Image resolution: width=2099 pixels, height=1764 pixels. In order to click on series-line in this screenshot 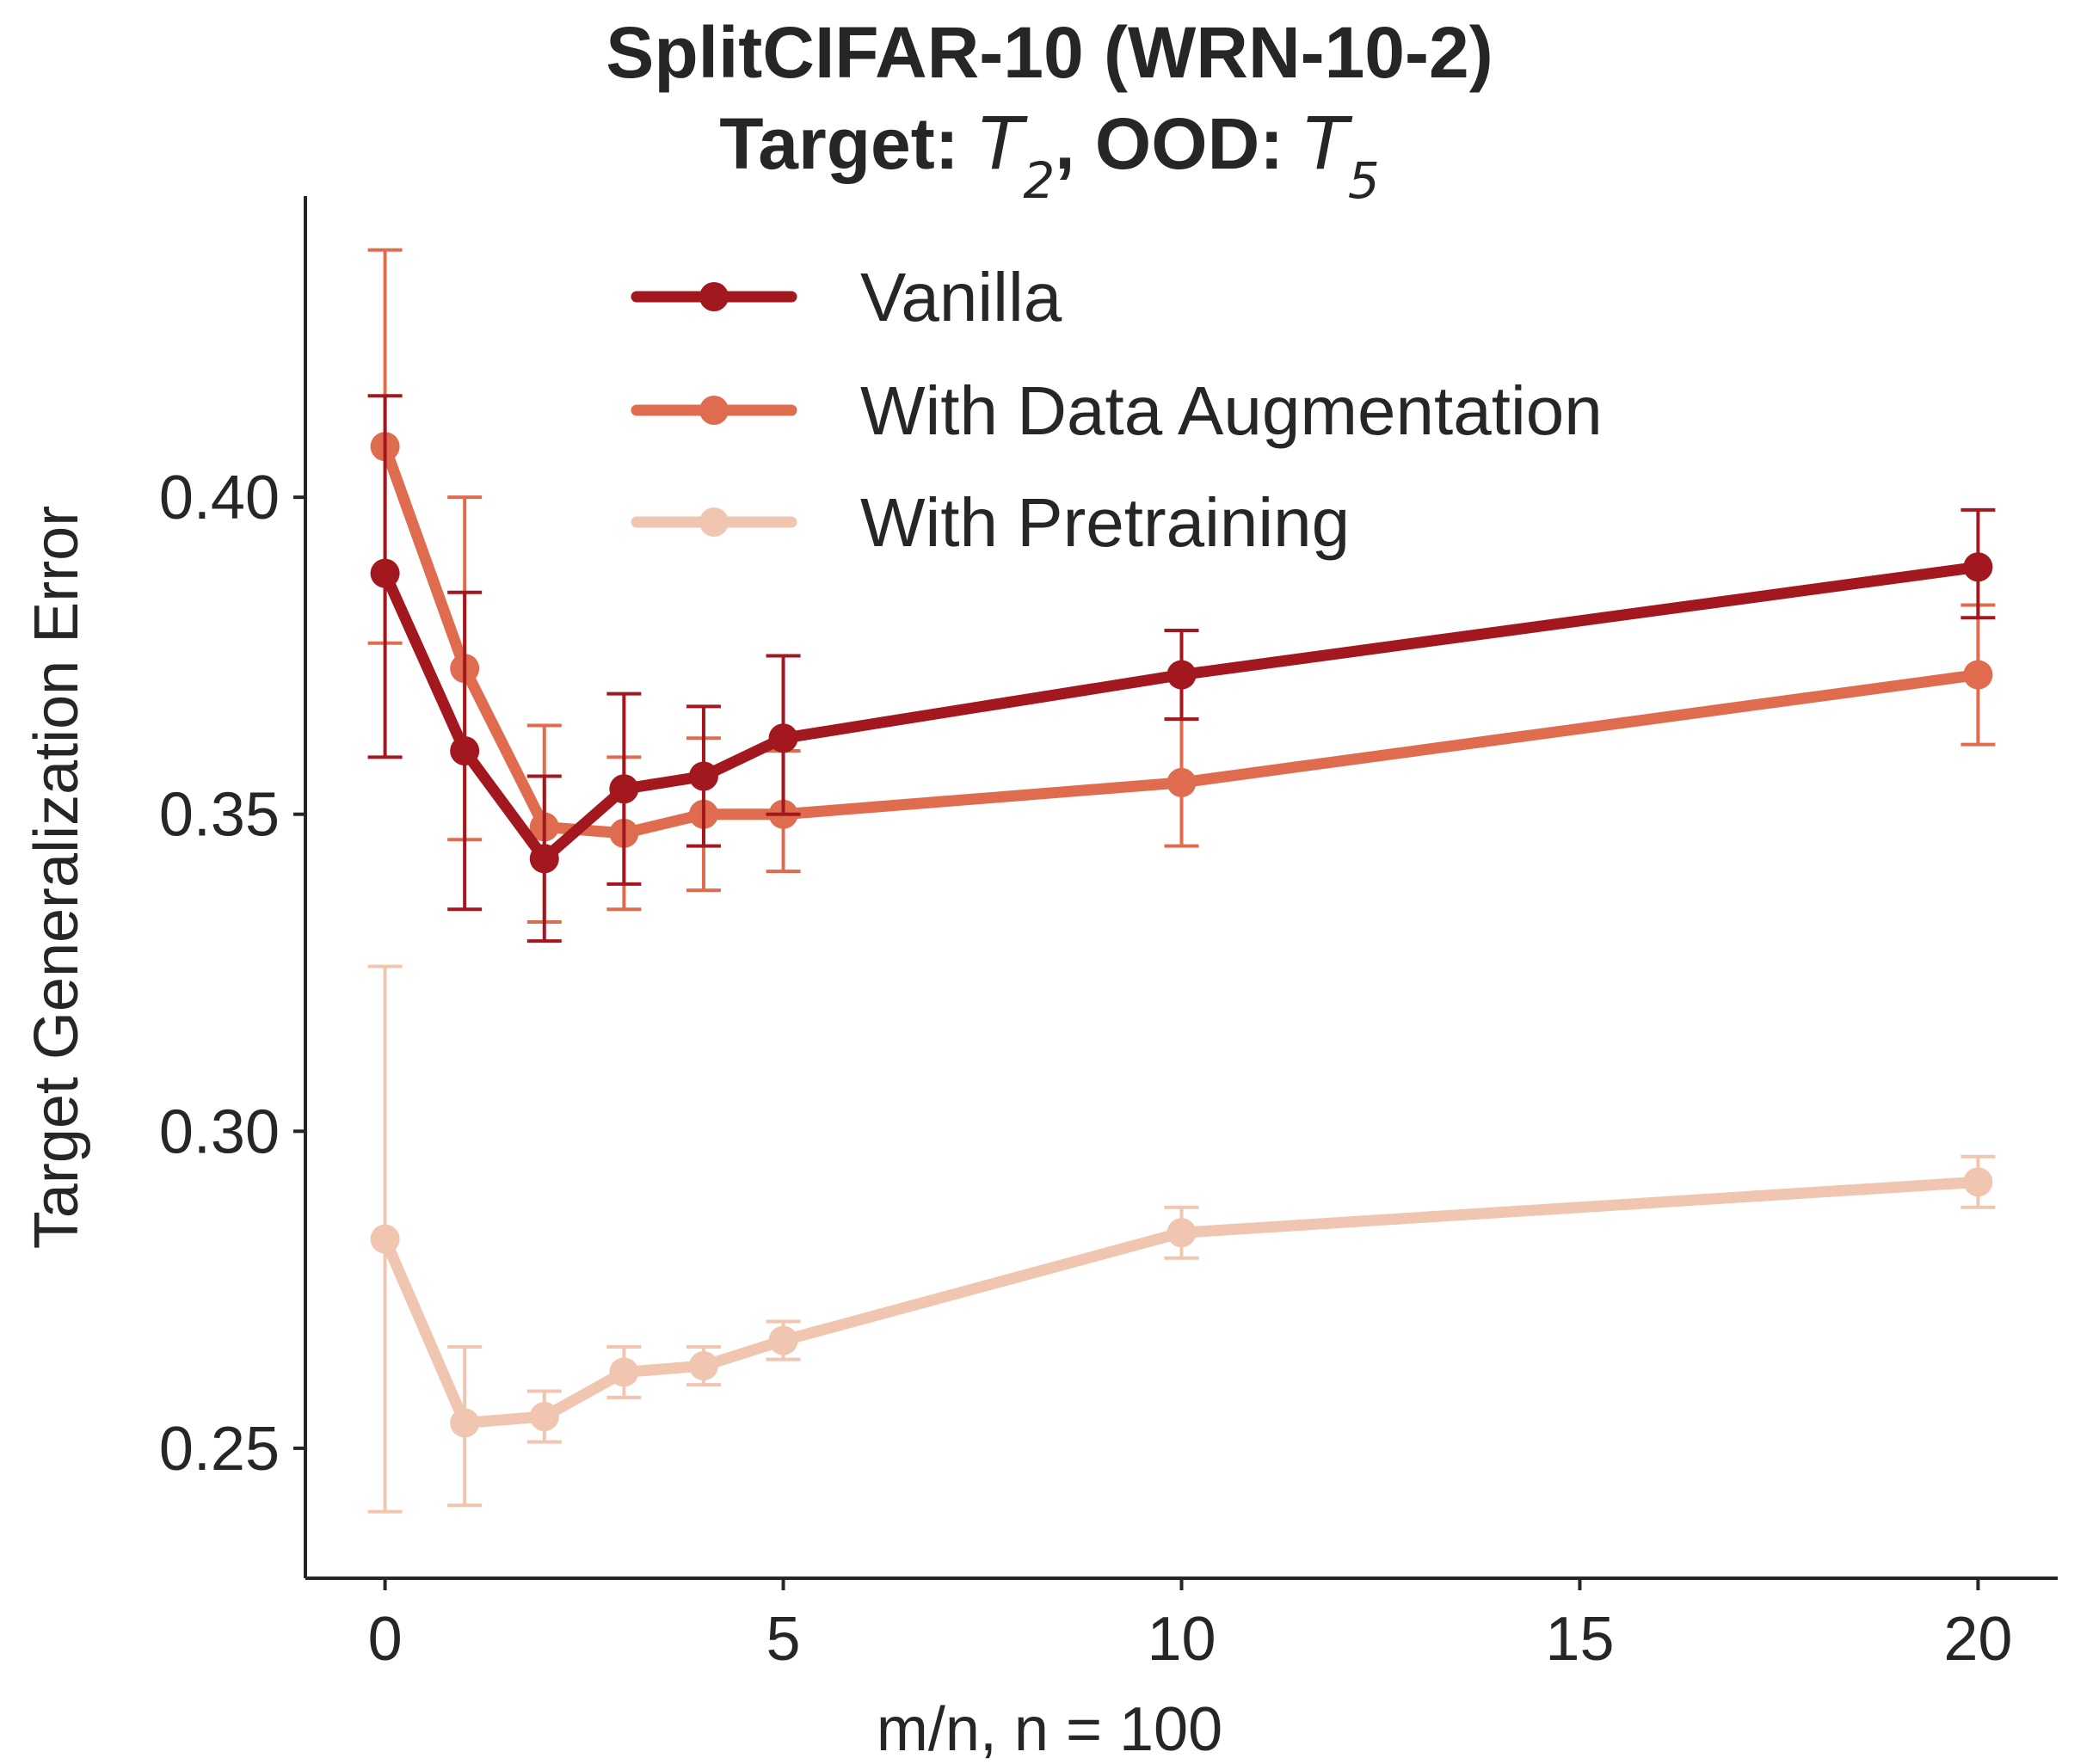, I will do `click(1181, 713)`.